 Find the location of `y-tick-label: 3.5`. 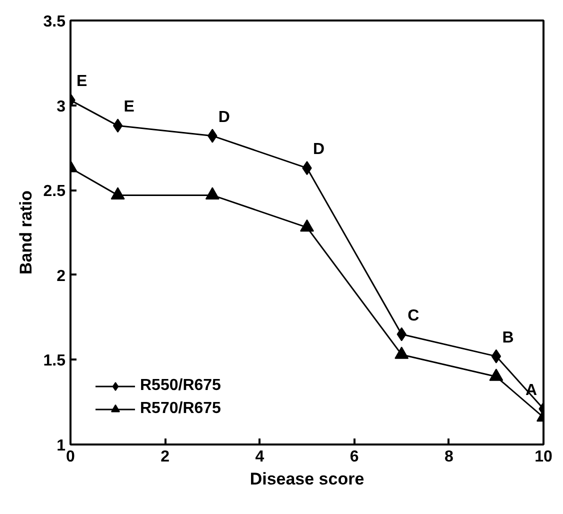

y-tick-label: 3.5 is located at coordinates (54, 22).